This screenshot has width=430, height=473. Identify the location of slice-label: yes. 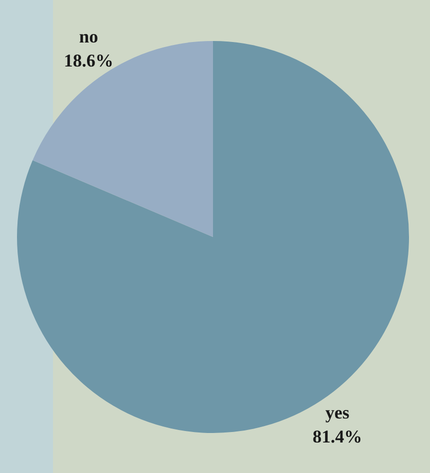
(337, 412).